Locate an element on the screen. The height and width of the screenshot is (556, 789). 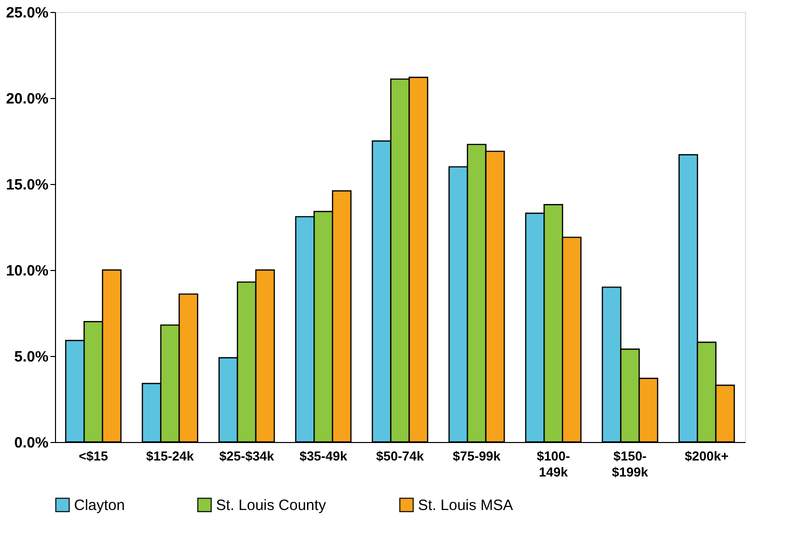
y-tick-label: 0.0% is located at coordinates (31, 443).